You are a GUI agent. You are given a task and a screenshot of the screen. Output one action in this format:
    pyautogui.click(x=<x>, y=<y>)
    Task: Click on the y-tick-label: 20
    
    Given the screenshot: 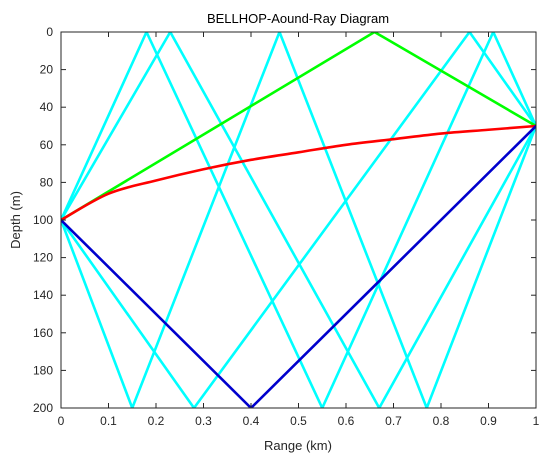 What is the action you would take?
    pyautogui.click(x=47, y=70)
    